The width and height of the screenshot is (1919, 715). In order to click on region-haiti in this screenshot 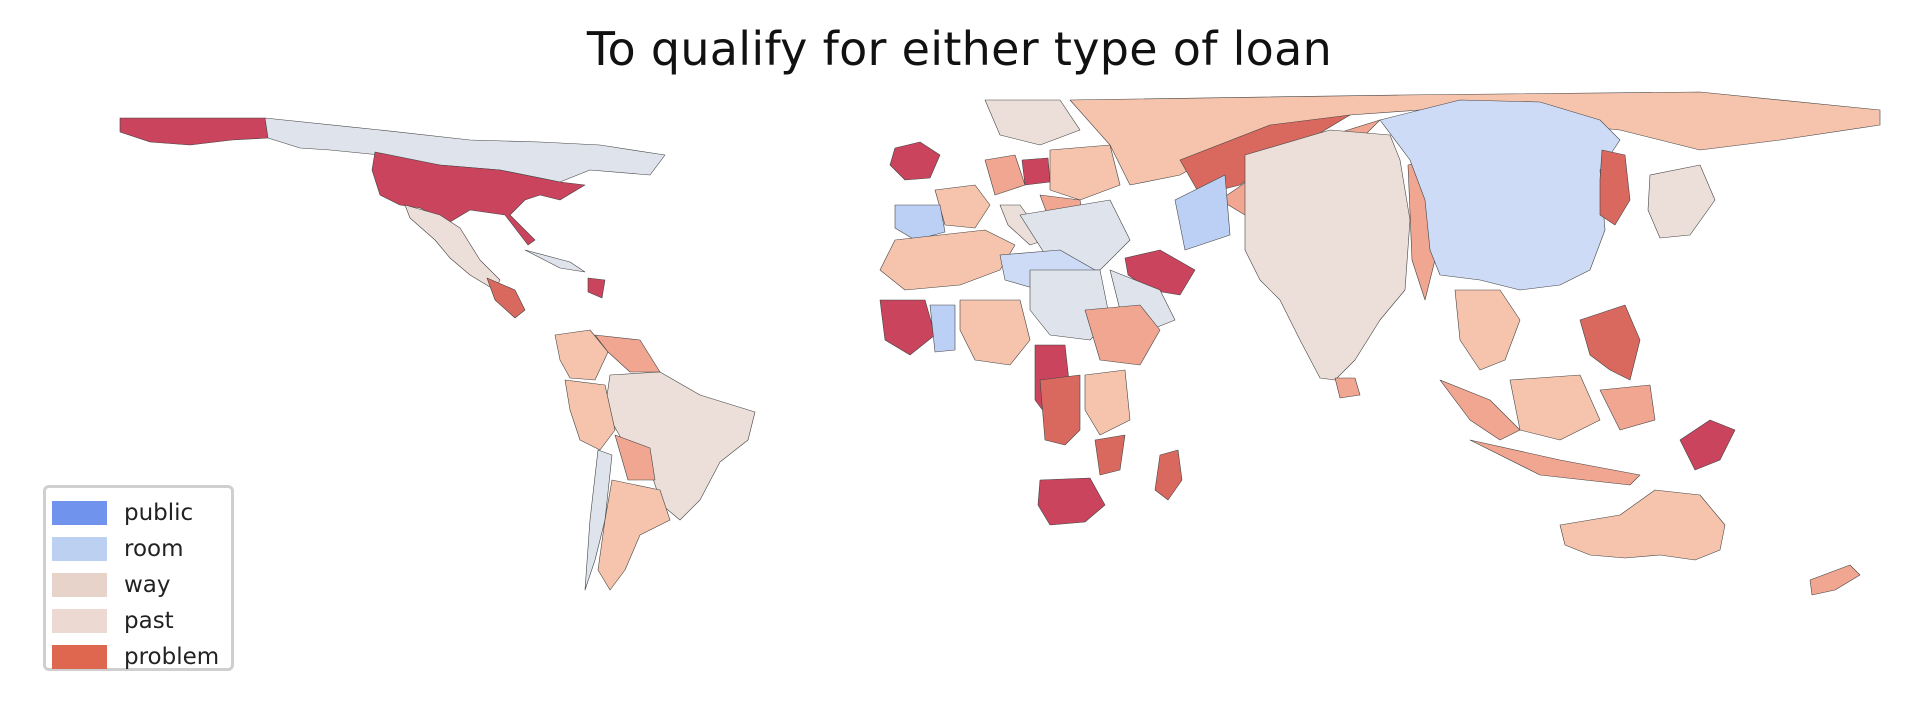, I will do `click(596, 288)`.